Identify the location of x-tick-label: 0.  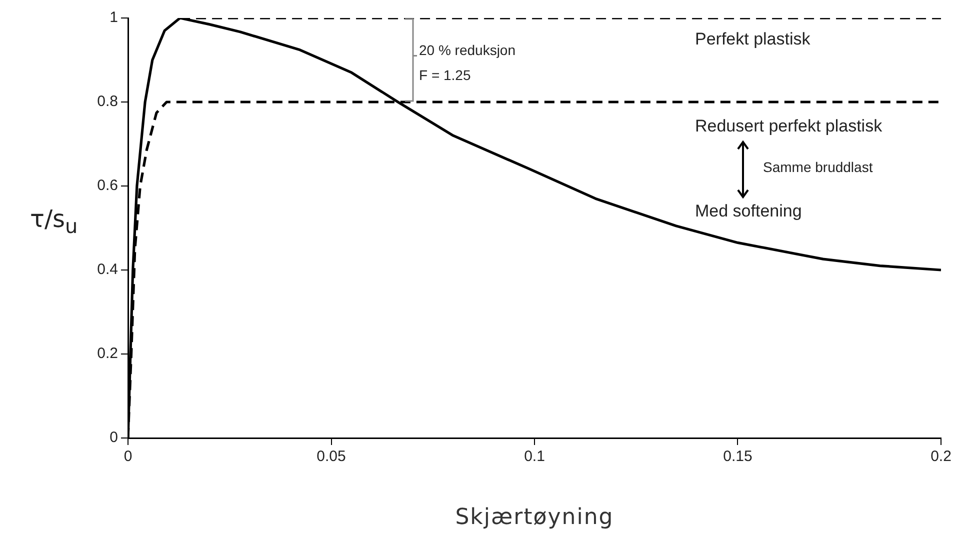
(128, 457).